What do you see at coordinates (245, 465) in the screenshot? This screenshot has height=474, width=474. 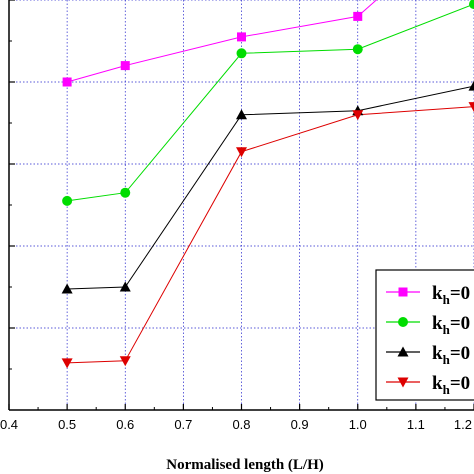 I see `x-axis-label: Normalised length (L/H)` at bounding box center [245, 465].